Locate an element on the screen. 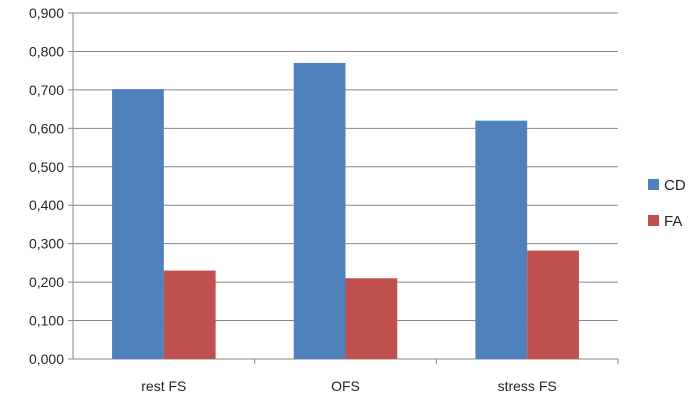  bar-fa-rest-fs is located at coordinates (189, 314).